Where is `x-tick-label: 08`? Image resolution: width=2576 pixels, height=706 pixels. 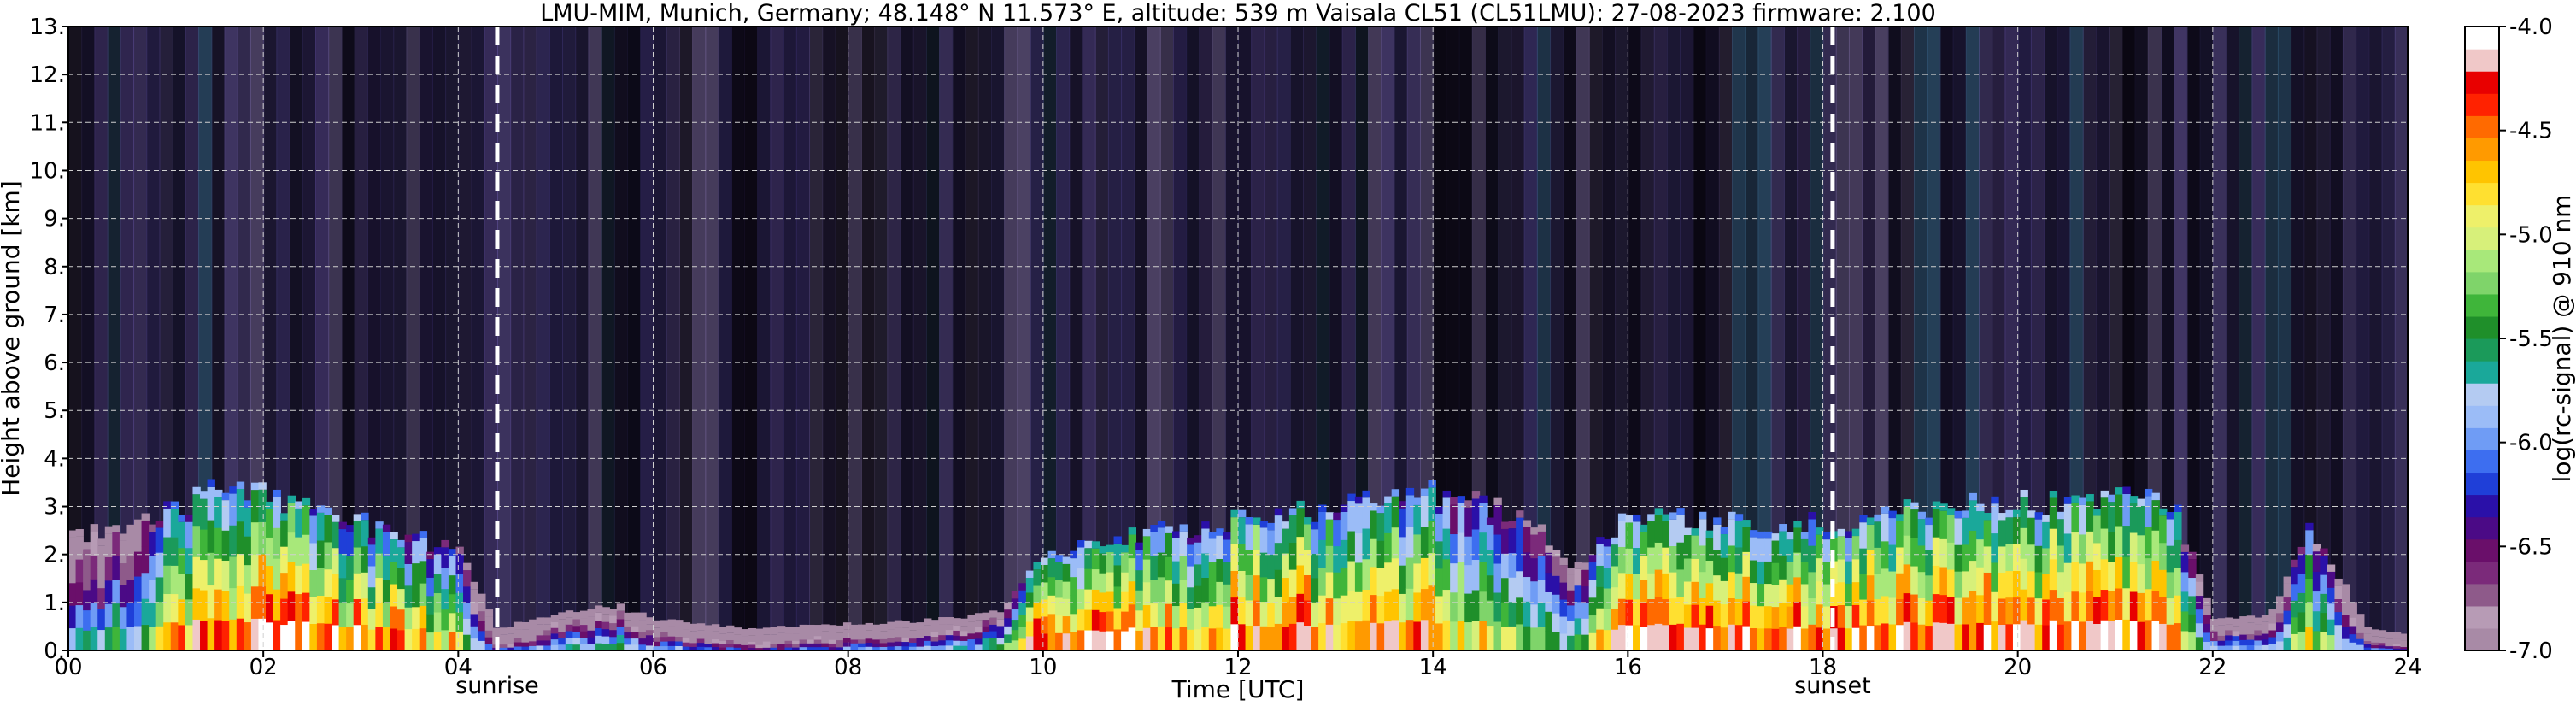
x-tick-label: 08 is located at coordinates (848, 667).